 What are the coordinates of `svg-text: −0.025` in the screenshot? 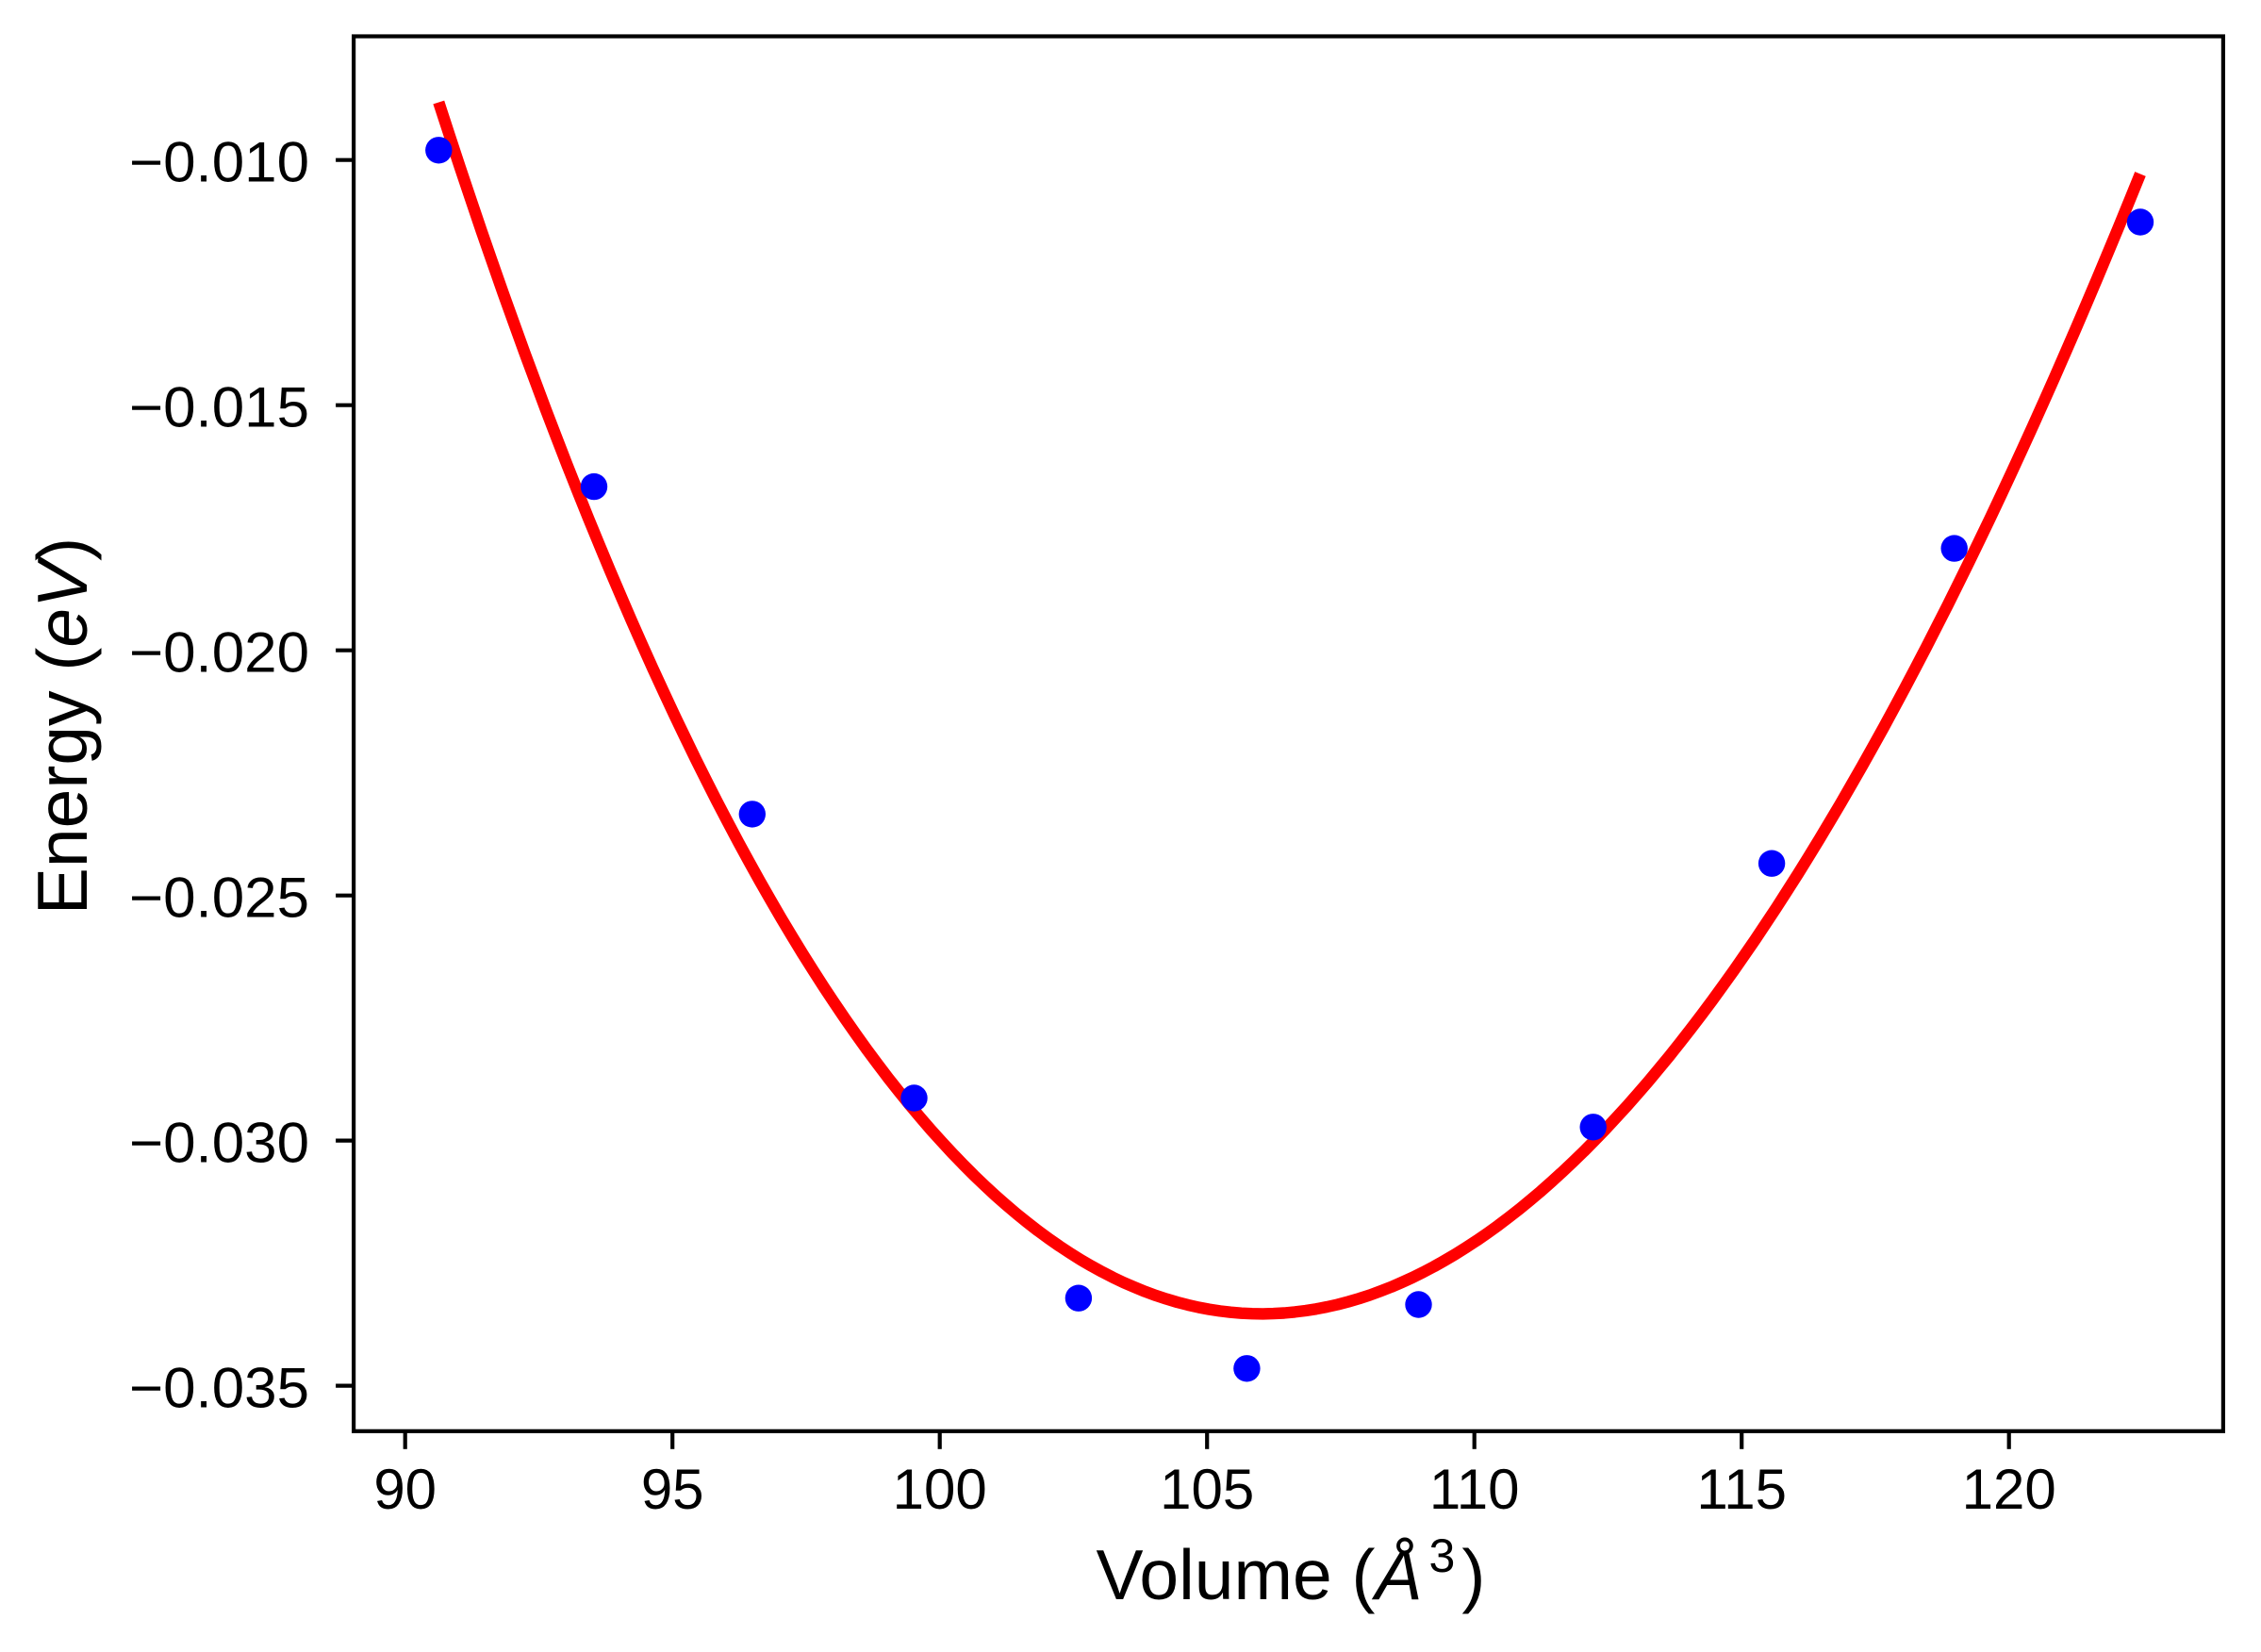 It's located at (219, 898).